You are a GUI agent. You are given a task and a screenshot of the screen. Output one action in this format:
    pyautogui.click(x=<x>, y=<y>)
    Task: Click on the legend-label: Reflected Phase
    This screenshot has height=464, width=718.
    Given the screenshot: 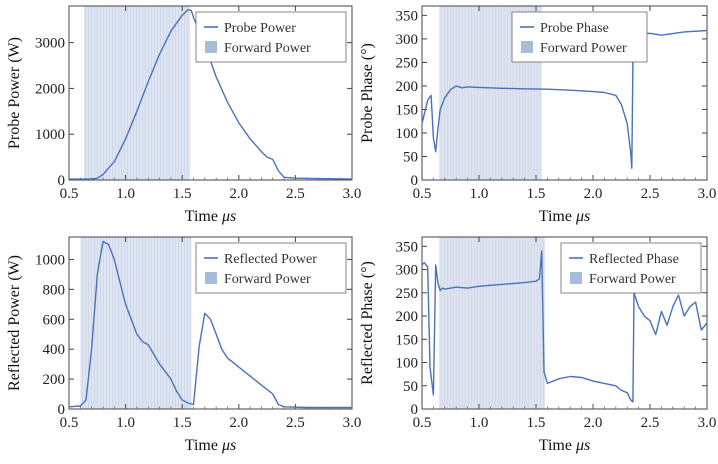 What is the action you would take?
    pyautogui.click(x=634, y=259)
    